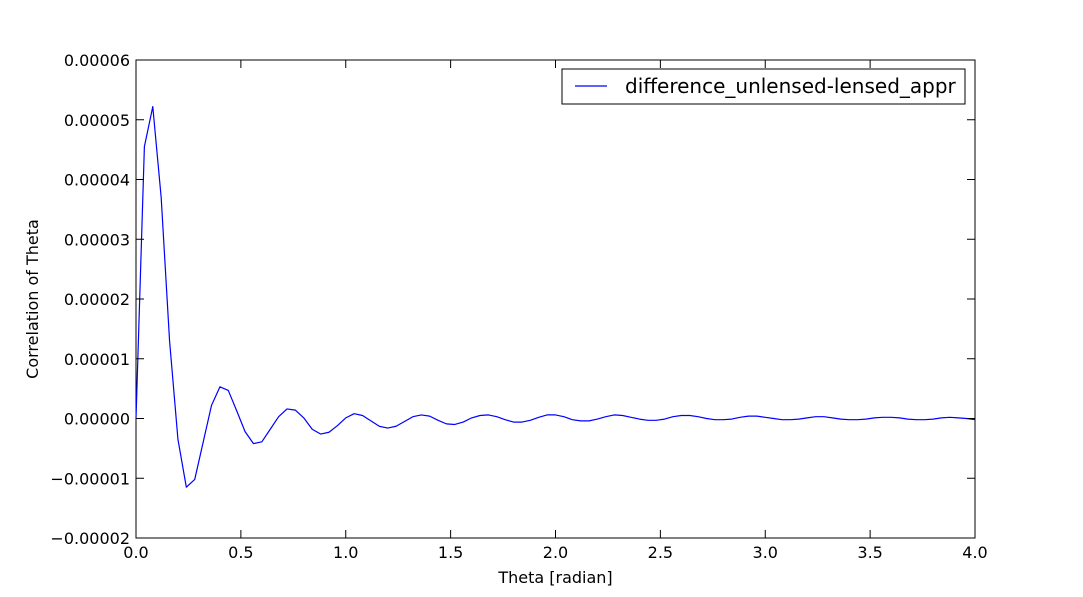 The image size is (1083, 597). Describe the element at coordinates (97, 60) in the screenshot. I see `y-tick-label: 0.00006` at that location.